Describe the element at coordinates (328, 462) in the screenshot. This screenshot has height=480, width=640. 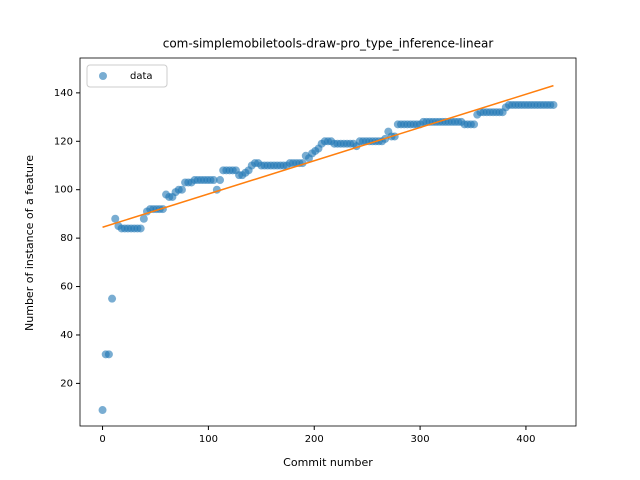
I see `x-axis-label: Commit number` at that location.